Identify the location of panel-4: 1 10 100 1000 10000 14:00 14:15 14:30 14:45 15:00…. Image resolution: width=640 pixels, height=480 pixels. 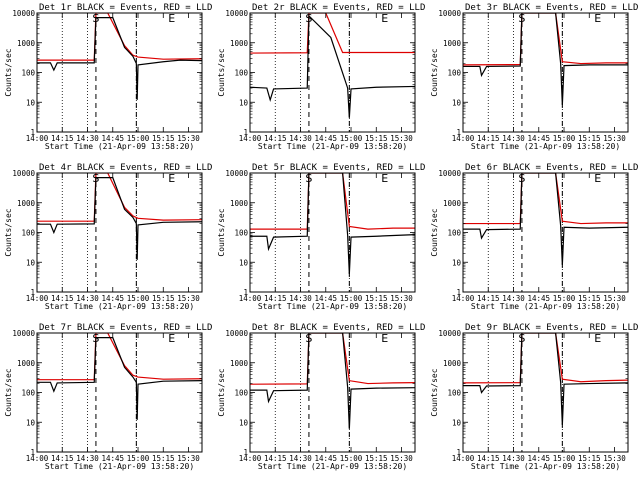
(108, 237).